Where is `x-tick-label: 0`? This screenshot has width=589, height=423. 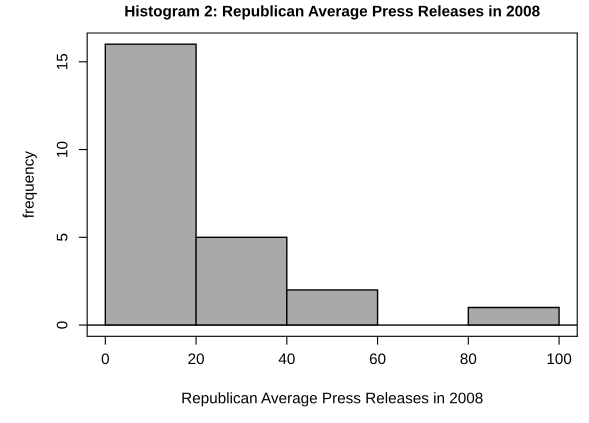 x-tick-label: 0 is located at coordinates (105, 358).